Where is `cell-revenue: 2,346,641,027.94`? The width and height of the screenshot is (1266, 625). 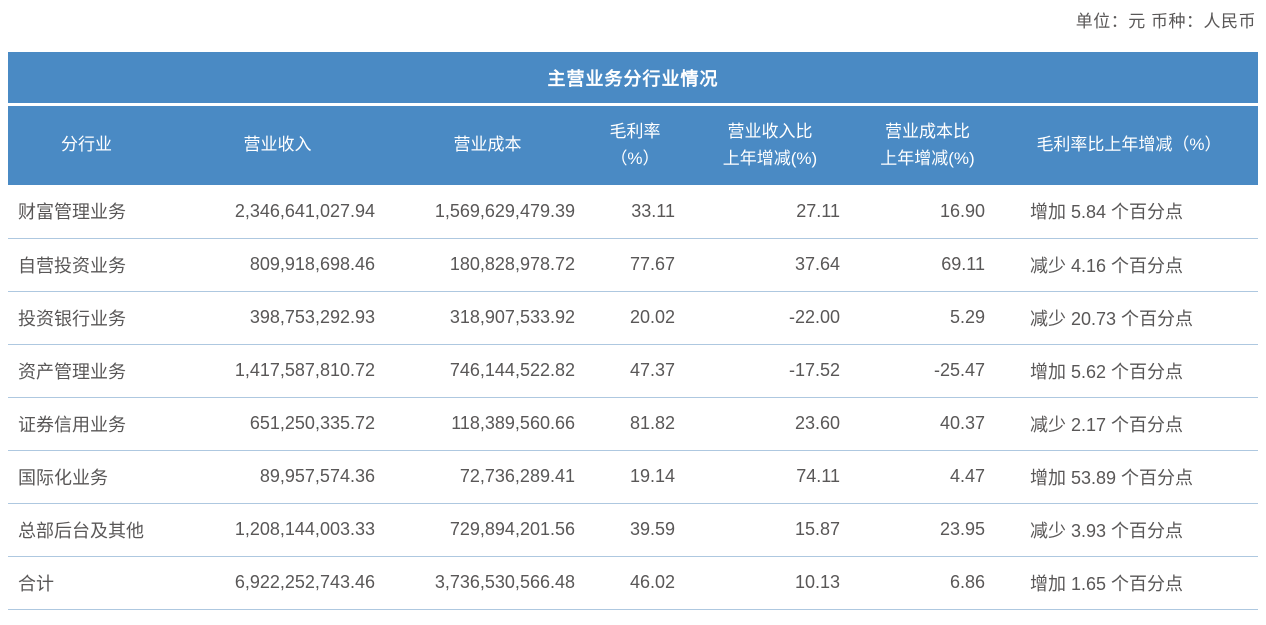 cell-revenue: 2,346,641,027.94 is located at coordinates (277, 212).